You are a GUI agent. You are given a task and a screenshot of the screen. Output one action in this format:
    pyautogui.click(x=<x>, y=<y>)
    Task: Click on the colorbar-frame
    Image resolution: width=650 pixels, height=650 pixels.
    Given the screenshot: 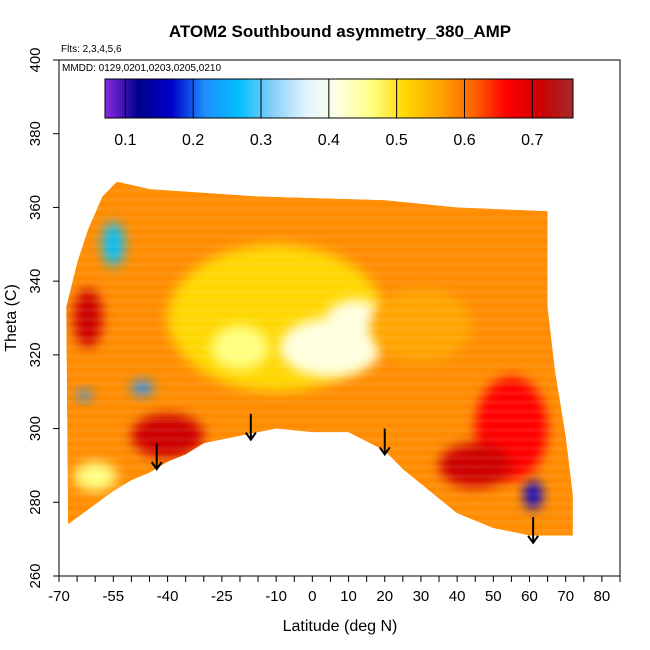 What is the action you would take?
    pyautogui.click(x=339, y=98)
    